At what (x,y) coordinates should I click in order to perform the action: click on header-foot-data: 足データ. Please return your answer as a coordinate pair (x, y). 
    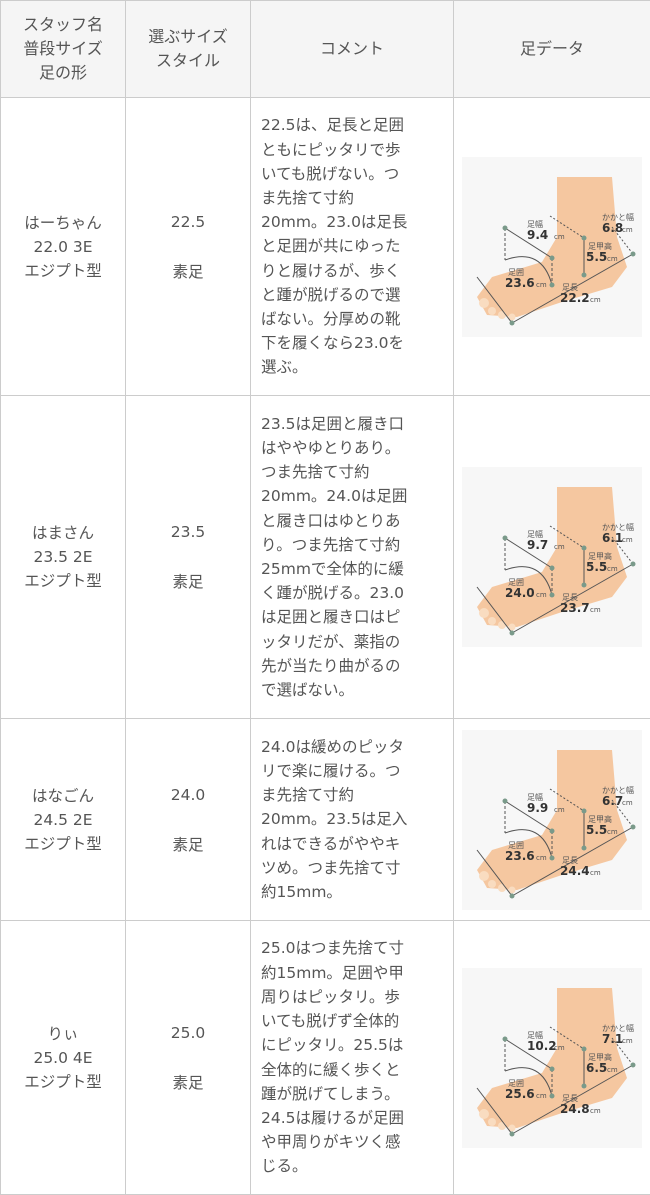
    Looking at the image, I should click on (552, 49).